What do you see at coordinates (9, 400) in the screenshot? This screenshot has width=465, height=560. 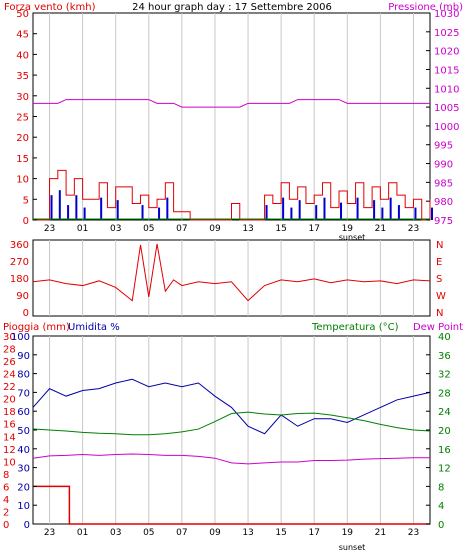 I see `rain-tick-label: 20` at bounding box center [9, 400].